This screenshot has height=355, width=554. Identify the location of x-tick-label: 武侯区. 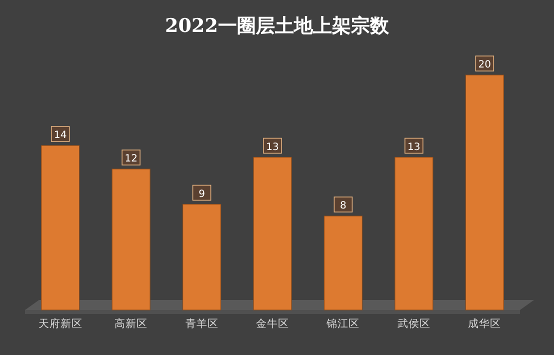
(413, 323).